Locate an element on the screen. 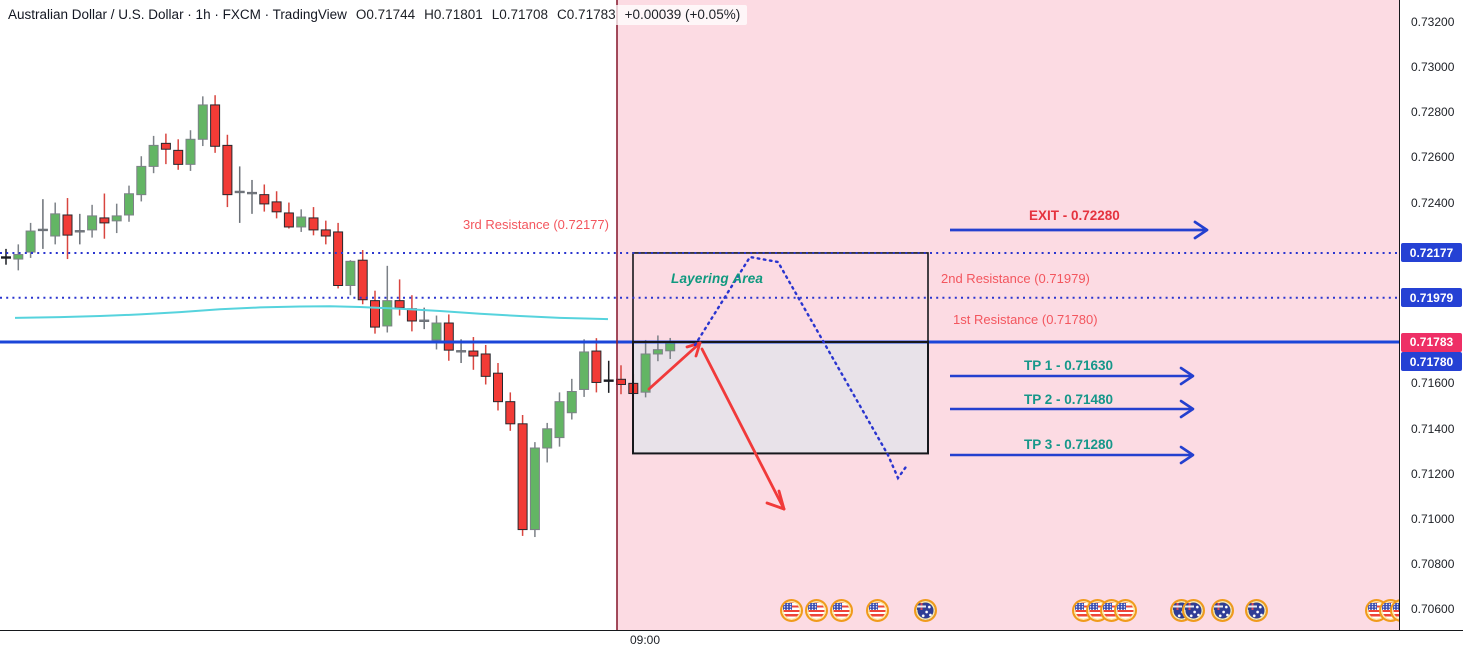 This screenshot has height=647, width=1463. close-value: C0.71783 is located at coordinates (586, 14).